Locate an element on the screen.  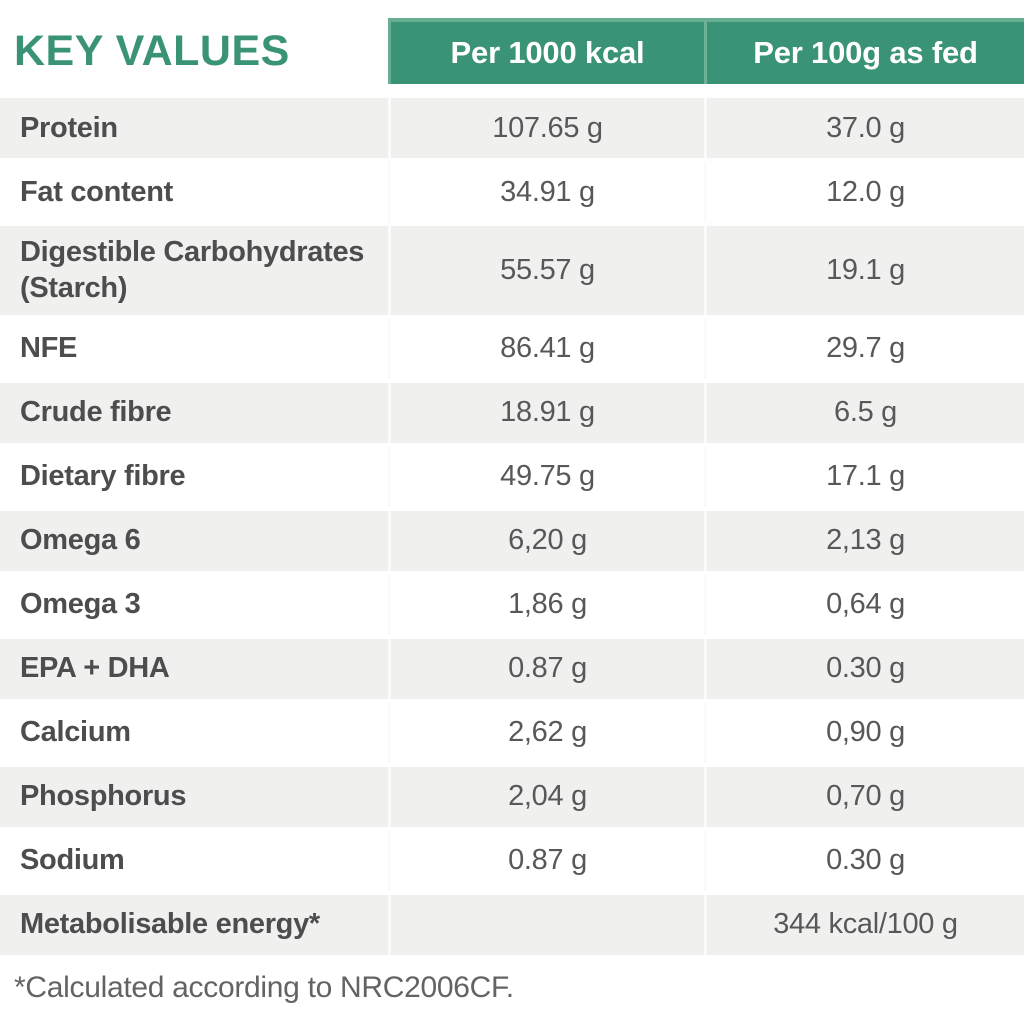
table-row: Metabolisable energy* 344 kcal/100 g is located at coordinates (512, 924).